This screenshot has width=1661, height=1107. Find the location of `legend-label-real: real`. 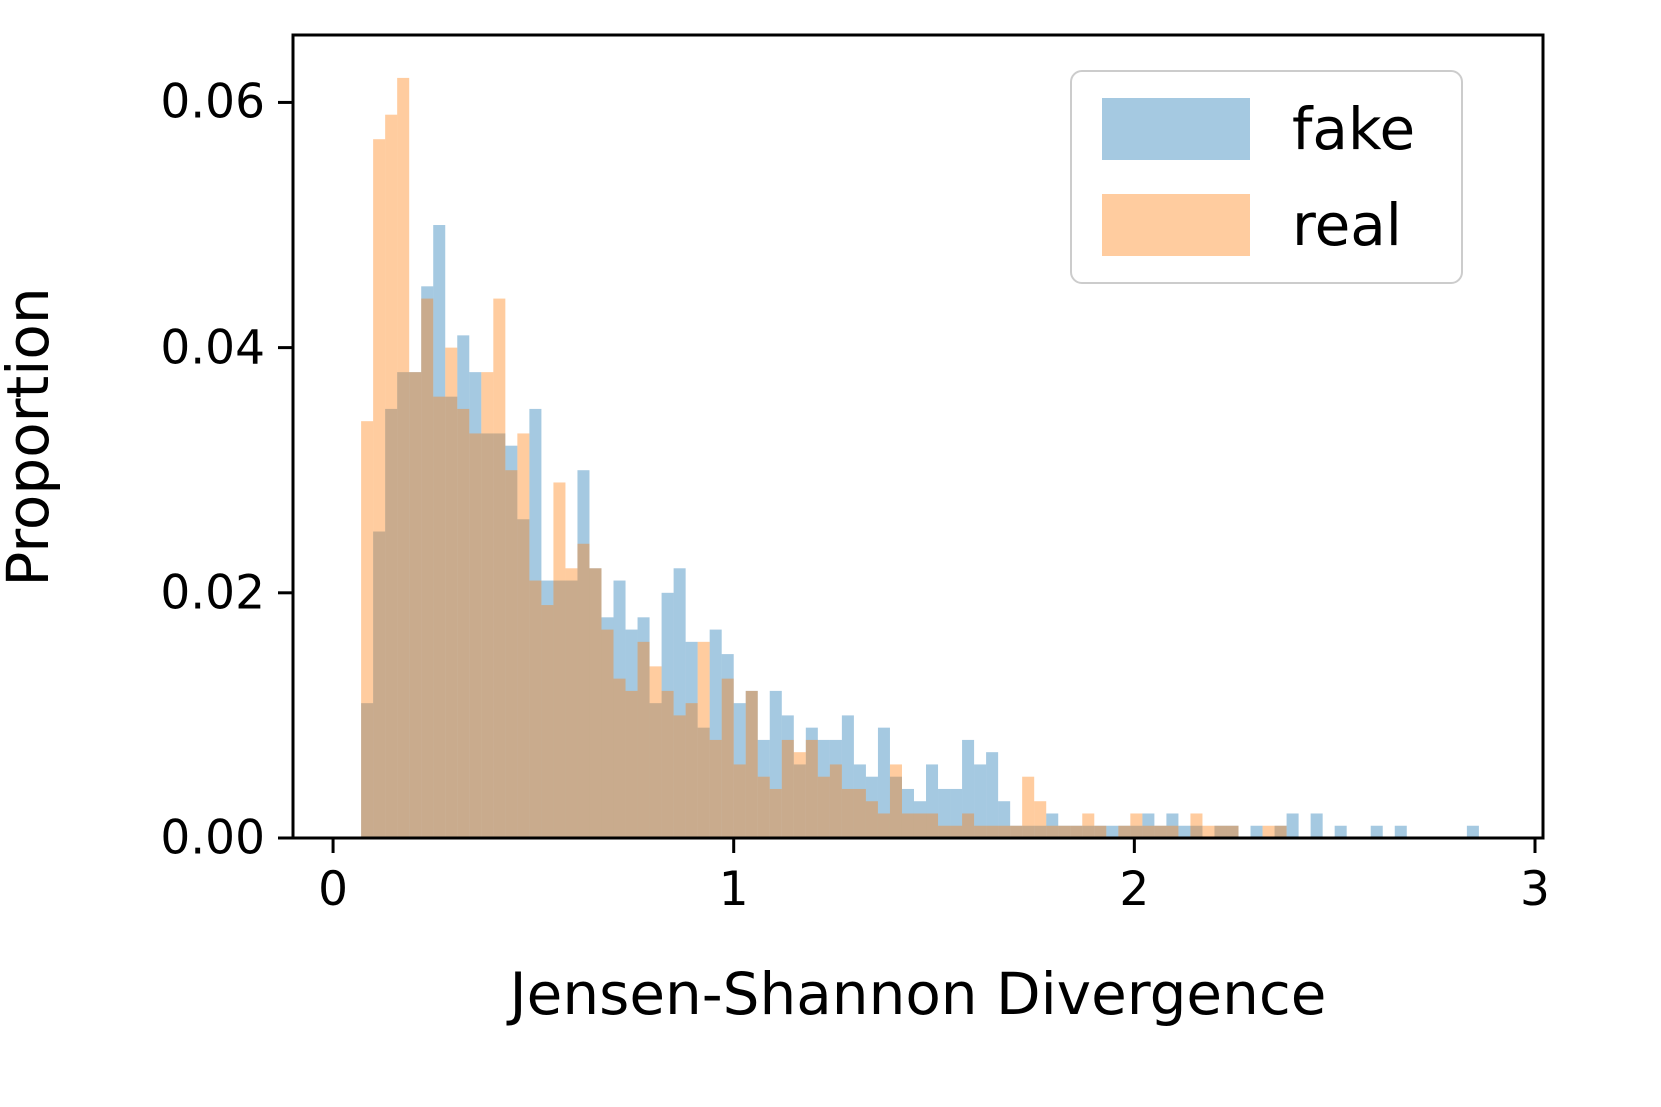

legend-label-real: real is located at coordinates (1347, 225).